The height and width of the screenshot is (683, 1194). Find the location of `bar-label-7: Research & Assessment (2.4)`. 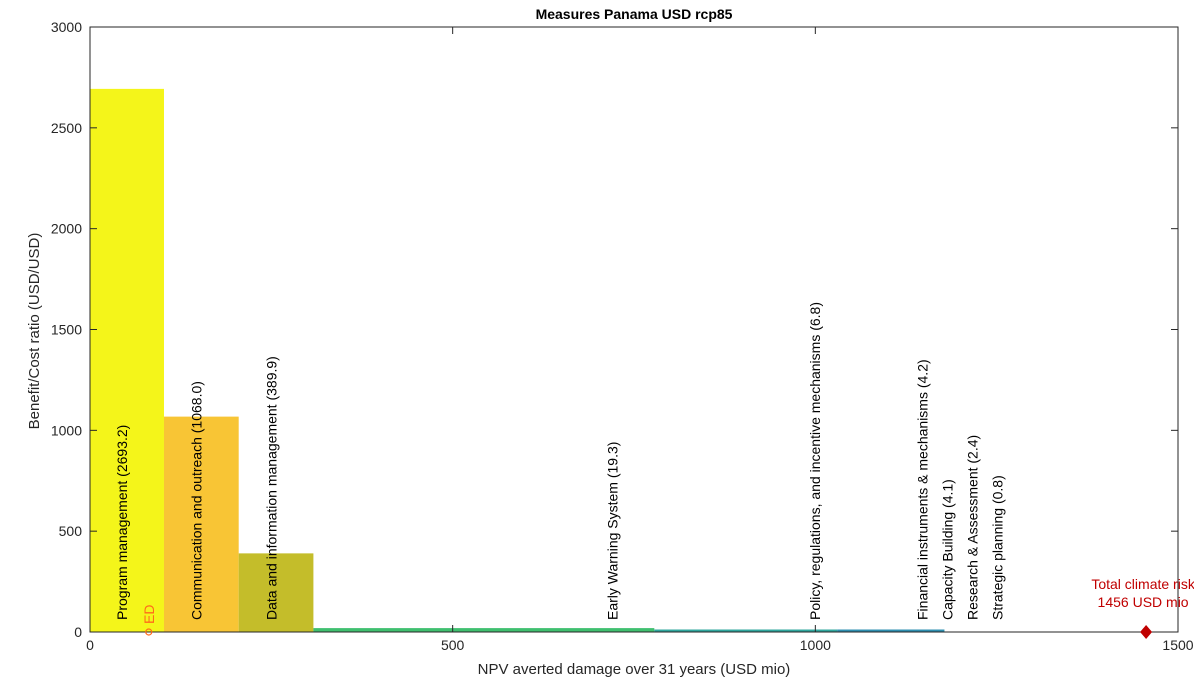

bar-label-7: Research & Assessment (2.4) is located at coordinates (972, 527).